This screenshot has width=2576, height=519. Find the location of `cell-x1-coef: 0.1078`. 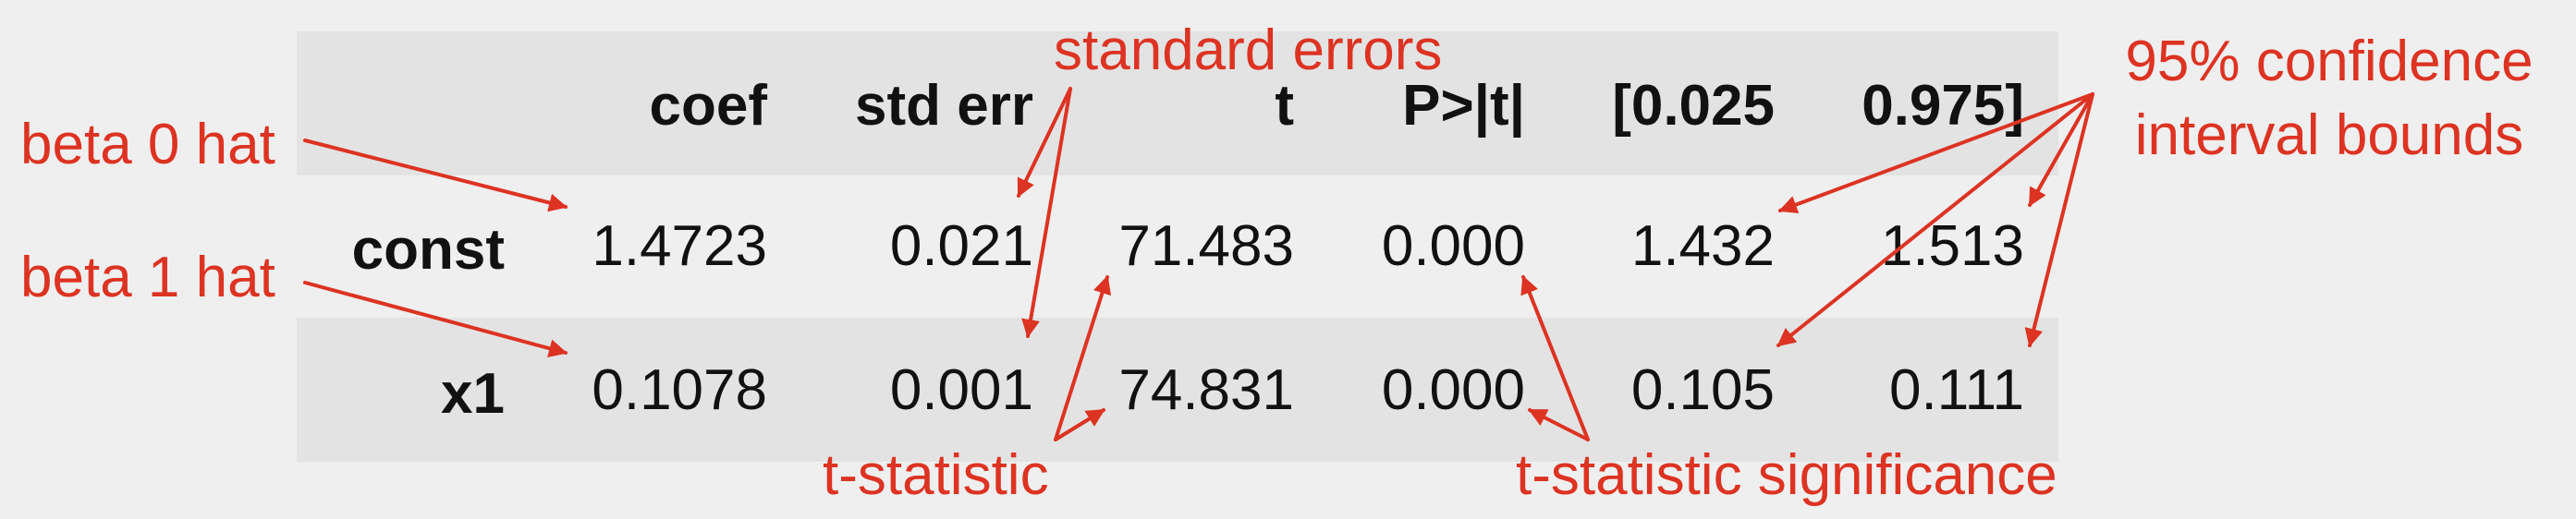

cell-x1-coef: 0.1078 is located at coordinates (679, 390).